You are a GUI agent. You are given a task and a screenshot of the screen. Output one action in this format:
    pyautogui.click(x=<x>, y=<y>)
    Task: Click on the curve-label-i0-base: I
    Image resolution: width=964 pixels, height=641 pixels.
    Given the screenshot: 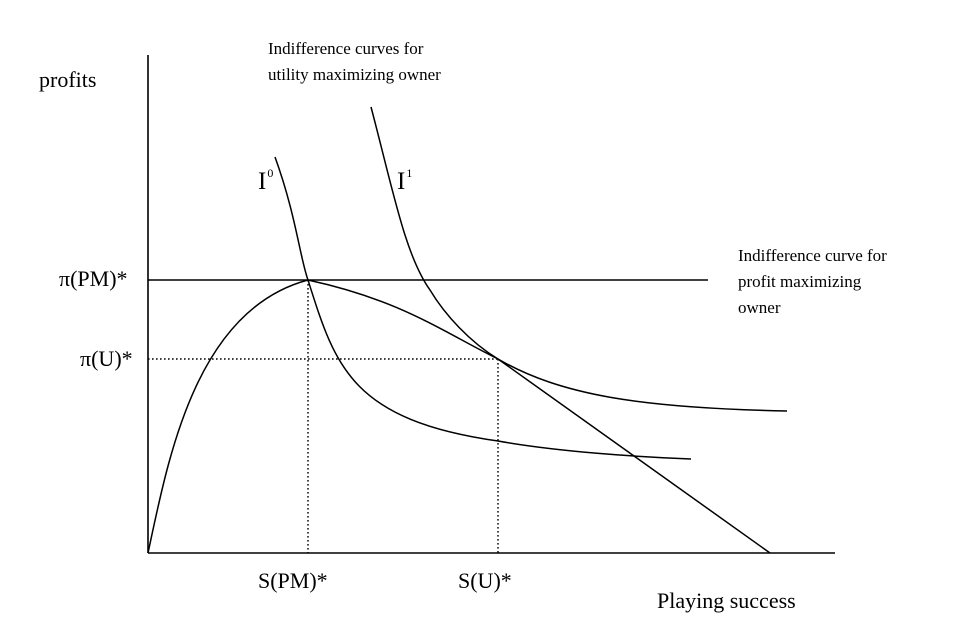 What is the action you would take?
    pyautogui.click(x=262, y=181)
    